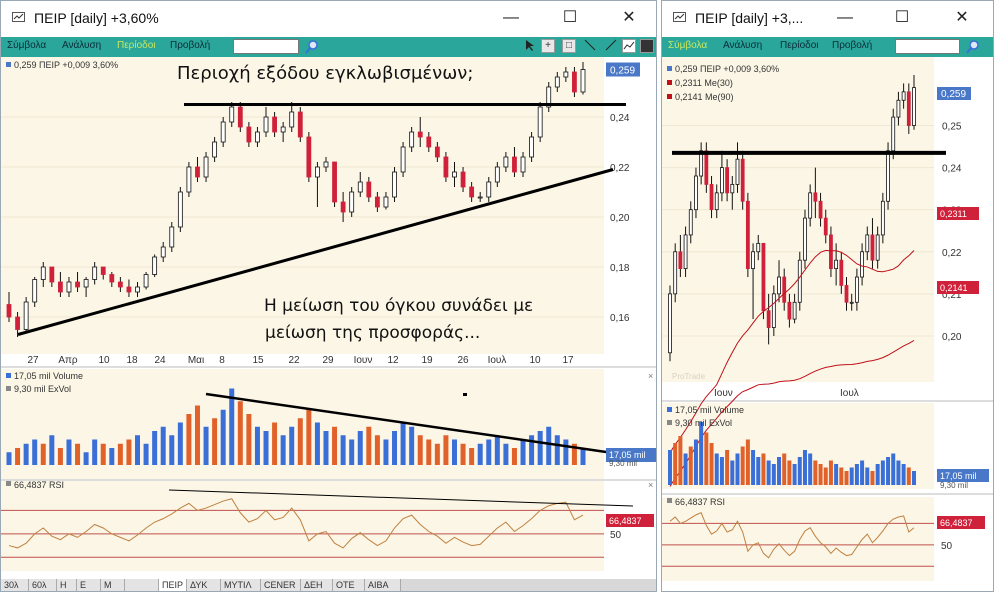 Image resolution: width=994 pixels, height=592 pixels. What do you see at coordinates (113, 585) in the screenshot?
I see `bottom-tab: Μ` at bounding box center [113, 585].